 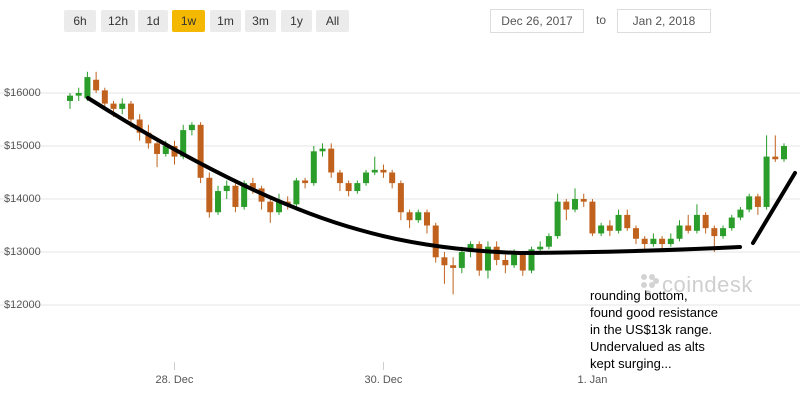 What do you see at coordinates (639, 295) in the screenshot?
I see `annotation-line: rounding bottom,` at bounding box center [639, 295].